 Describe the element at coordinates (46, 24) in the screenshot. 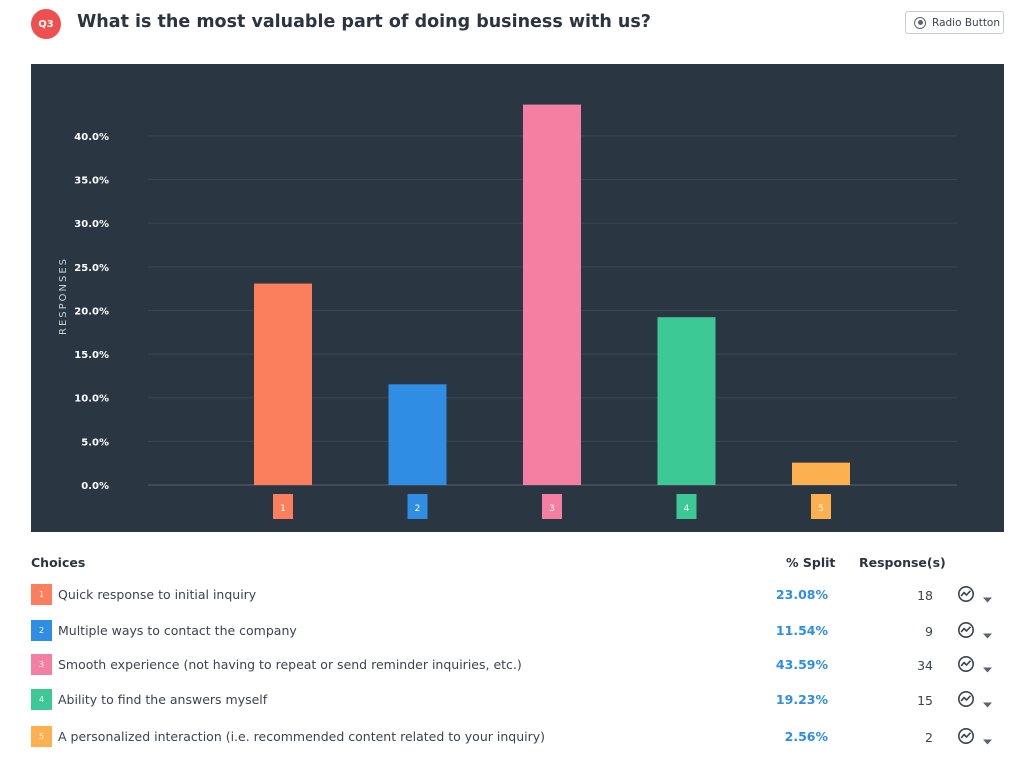

I see `question-number-badge: Q3` at that location.